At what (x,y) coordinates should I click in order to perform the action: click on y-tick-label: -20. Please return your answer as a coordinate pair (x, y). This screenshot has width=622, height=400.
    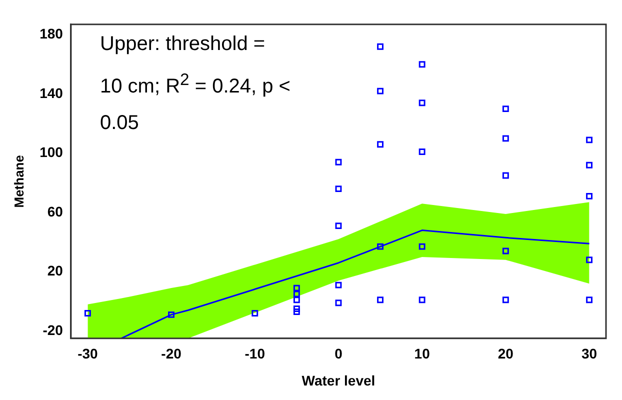
    Looking at the image, I should click on (53, 330).